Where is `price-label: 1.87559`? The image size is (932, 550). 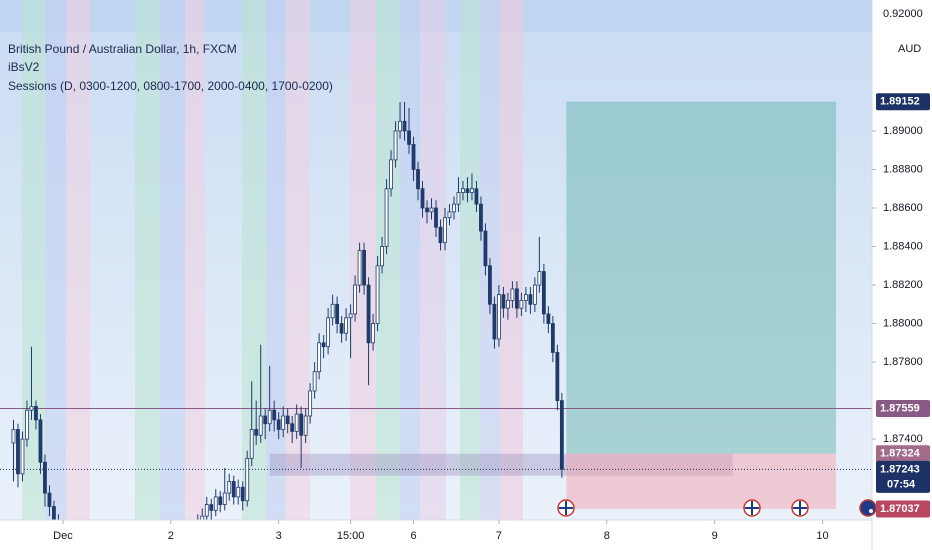
price-label: 1.87559 is located at coordinates (900, 408).